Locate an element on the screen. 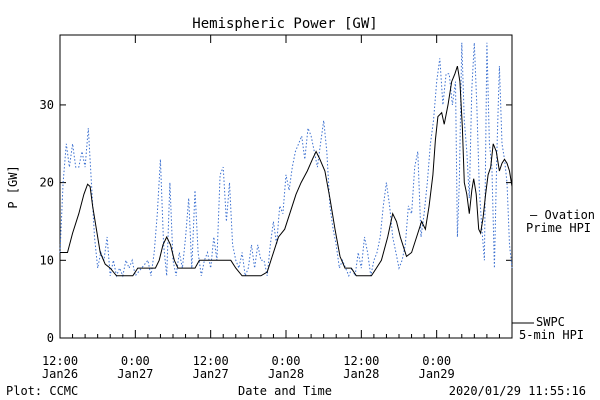 The height and width of the screenshot is (400, 600). x-tick-label-date: Jan29 is located at coordinates (437, 374).